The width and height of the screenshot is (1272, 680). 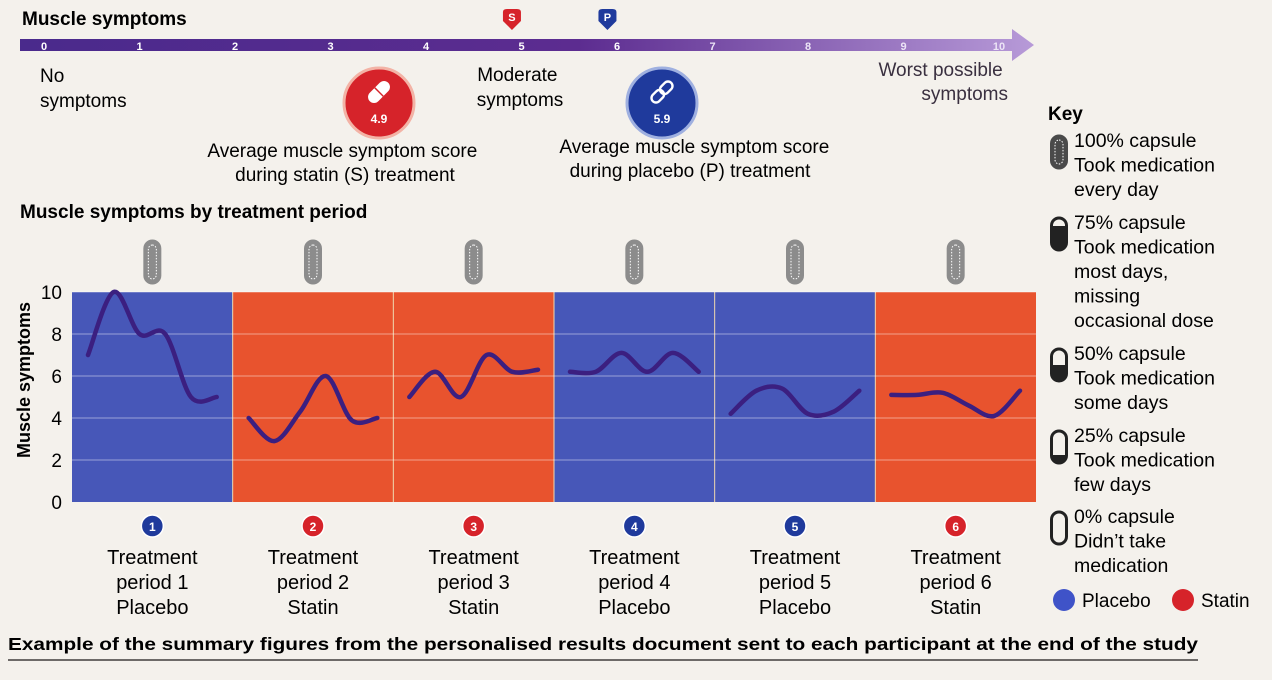 I want to click on scale-tick-1: 1, so click(x=139, y=47).